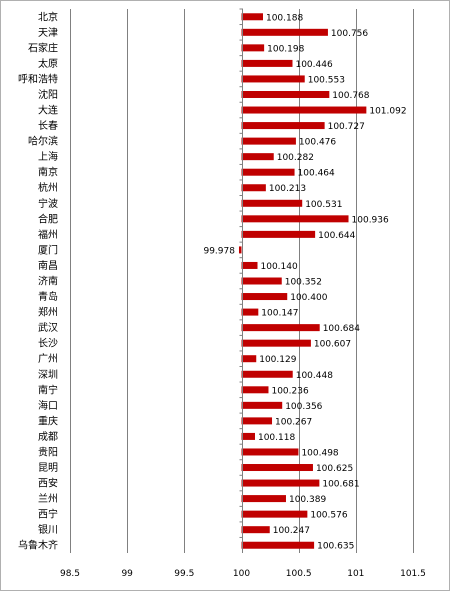 The width and height of the screenshot is (450, 591). What do you see at coordinates (293, 422) in the screenshot?
I see `data-label: 100.267` at bounding box center [293, 422].